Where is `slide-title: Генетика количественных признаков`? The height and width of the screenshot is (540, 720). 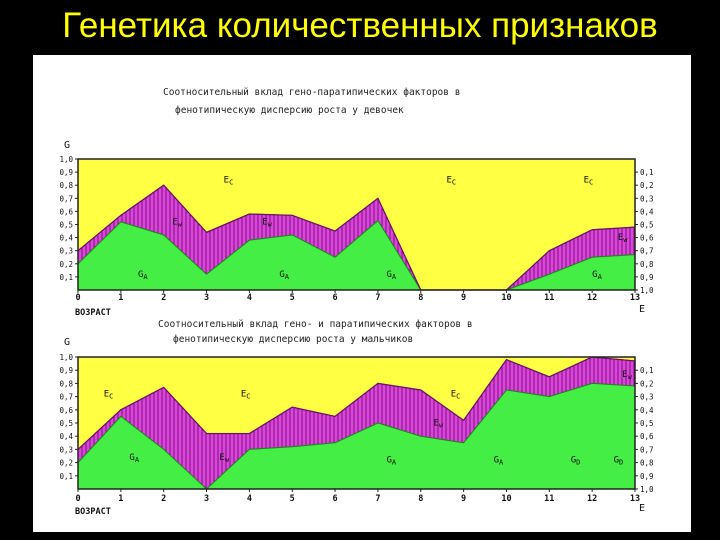
slide-title: Генетика количественных признаков is located at coordinates (360, 25).